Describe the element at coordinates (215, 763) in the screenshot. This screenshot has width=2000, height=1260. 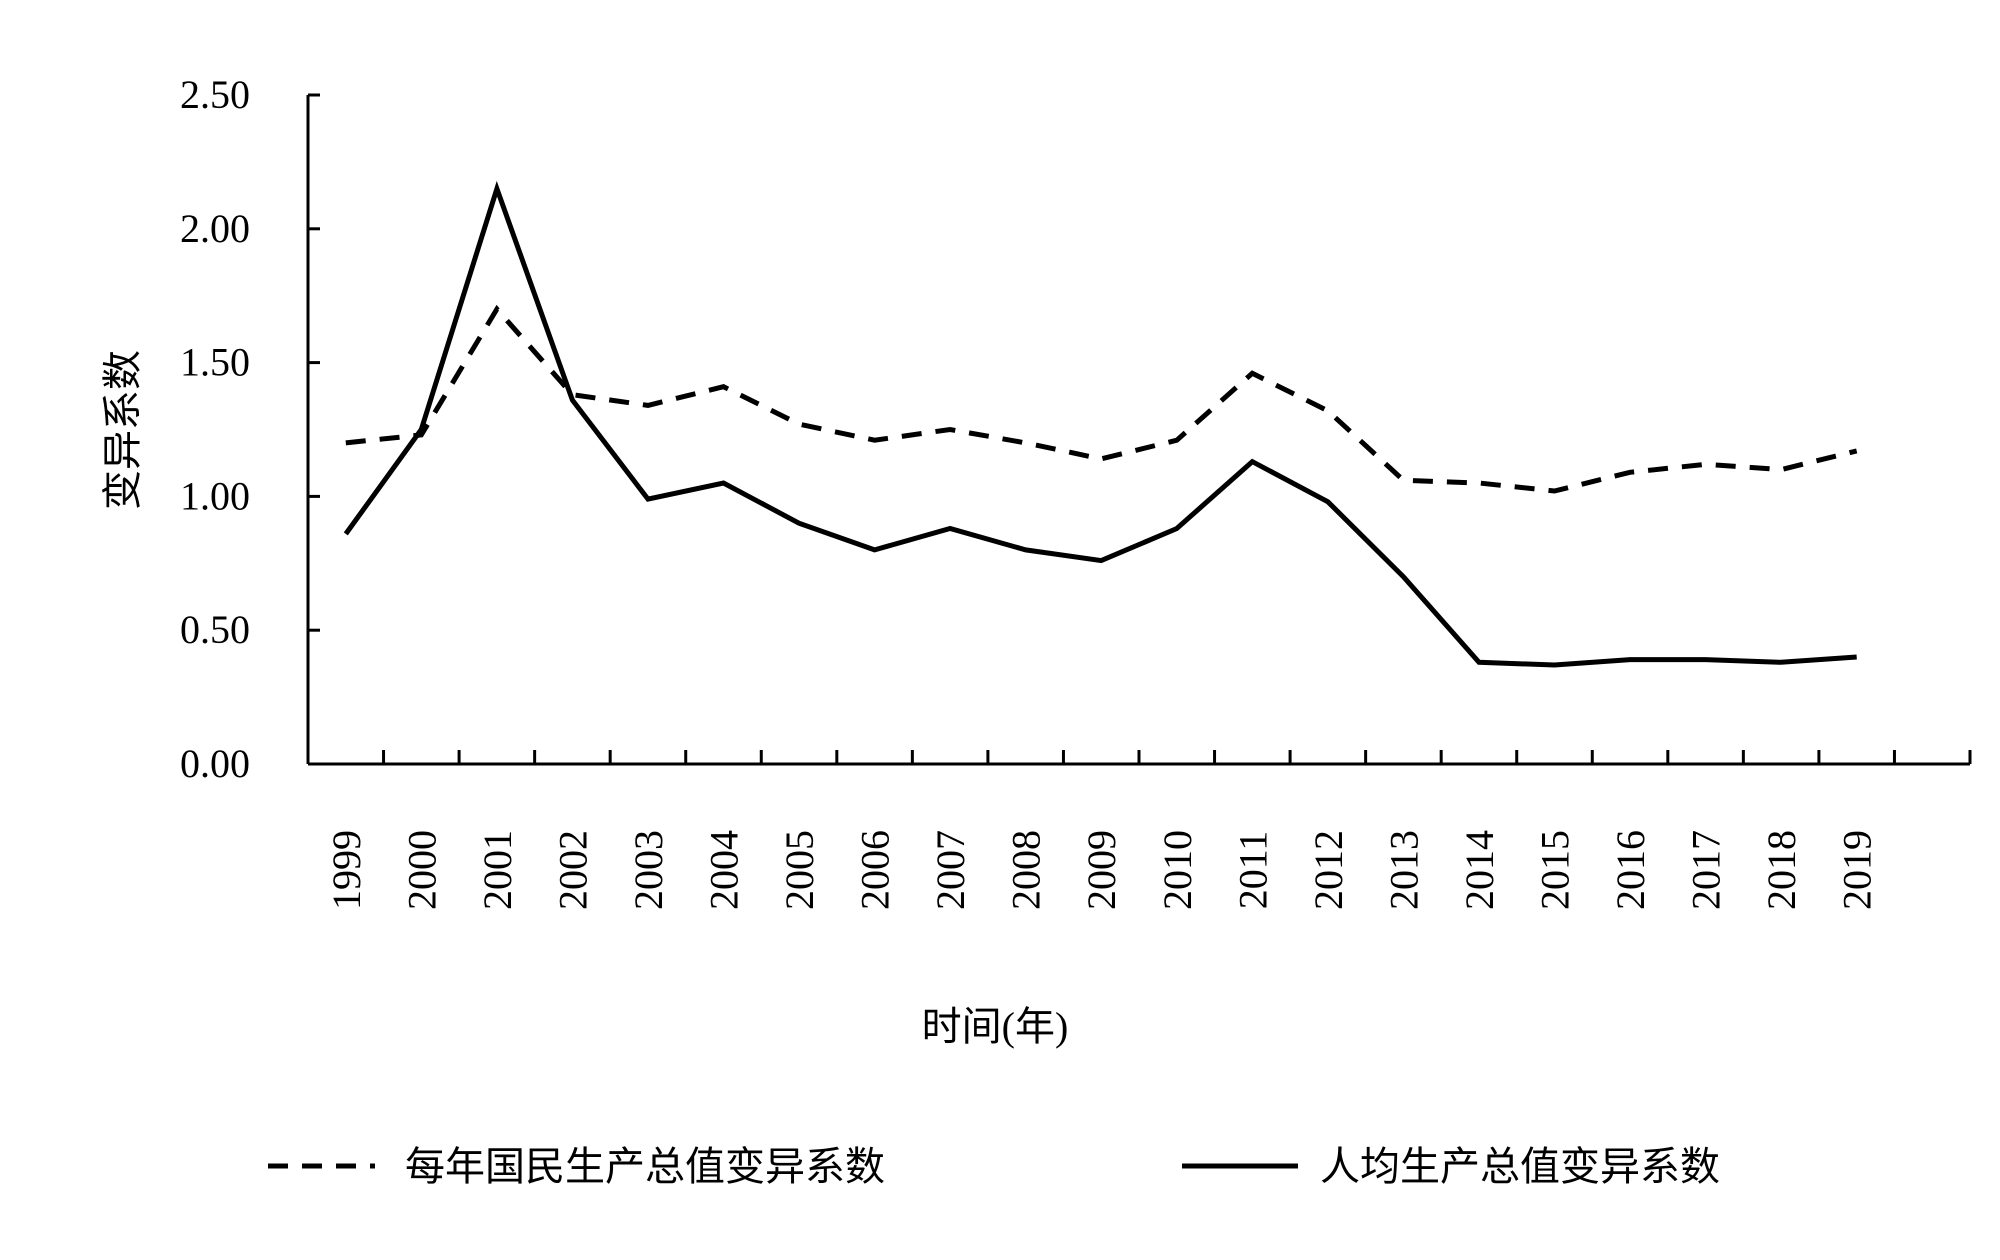
I see `y-tick-label: 0.00` at that location.